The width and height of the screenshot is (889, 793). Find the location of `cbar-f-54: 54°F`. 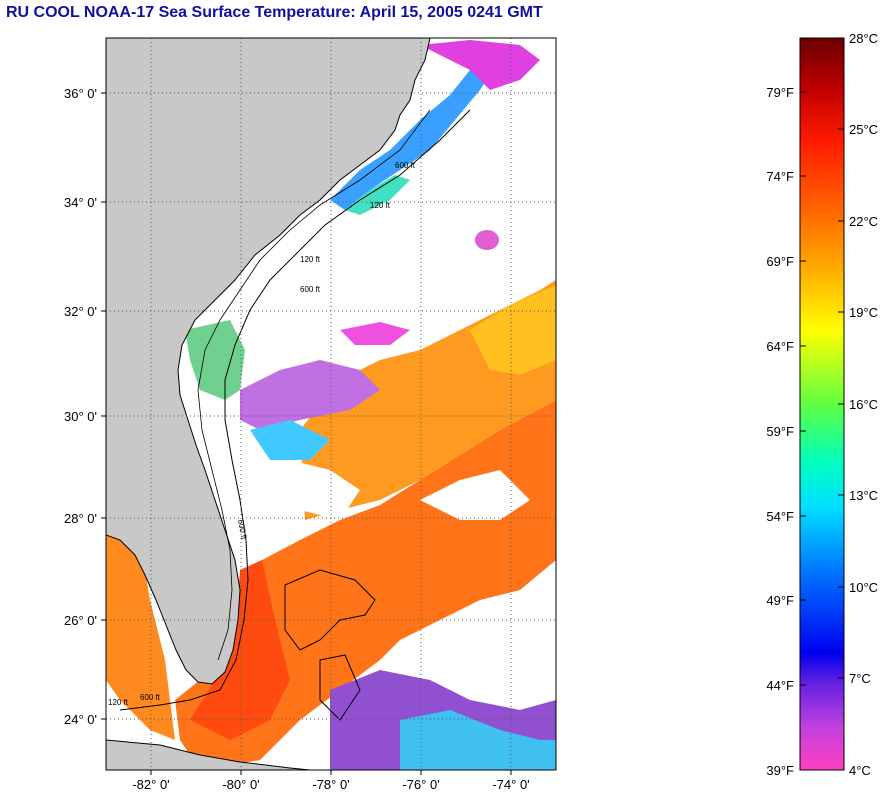

cbar-f-54: 54°F is located at coordinates (780, 516).